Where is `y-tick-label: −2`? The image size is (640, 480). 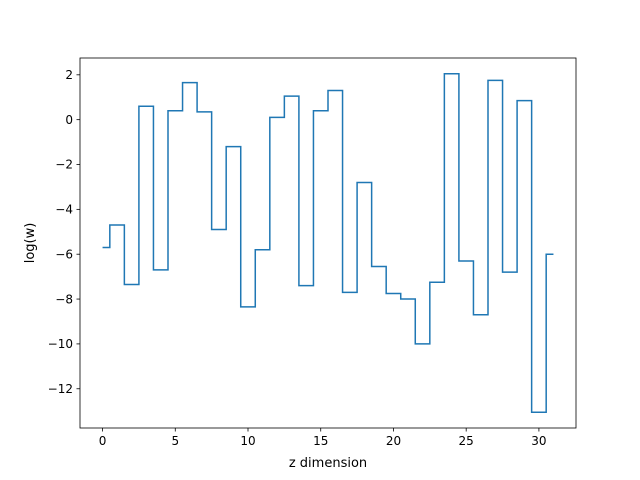
y-tick-label: −2 is located at coordinates (64, 165).